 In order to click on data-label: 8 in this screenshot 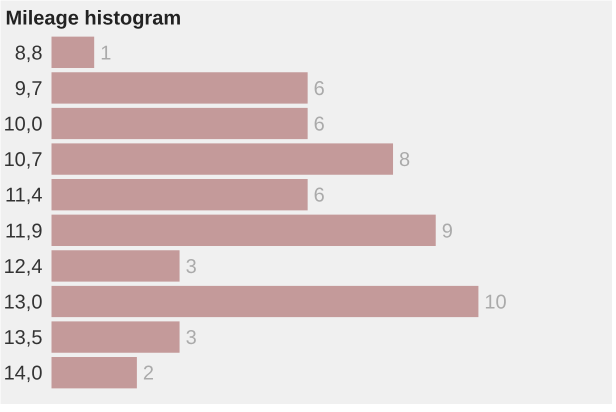, I will do `click(404, 160)`.